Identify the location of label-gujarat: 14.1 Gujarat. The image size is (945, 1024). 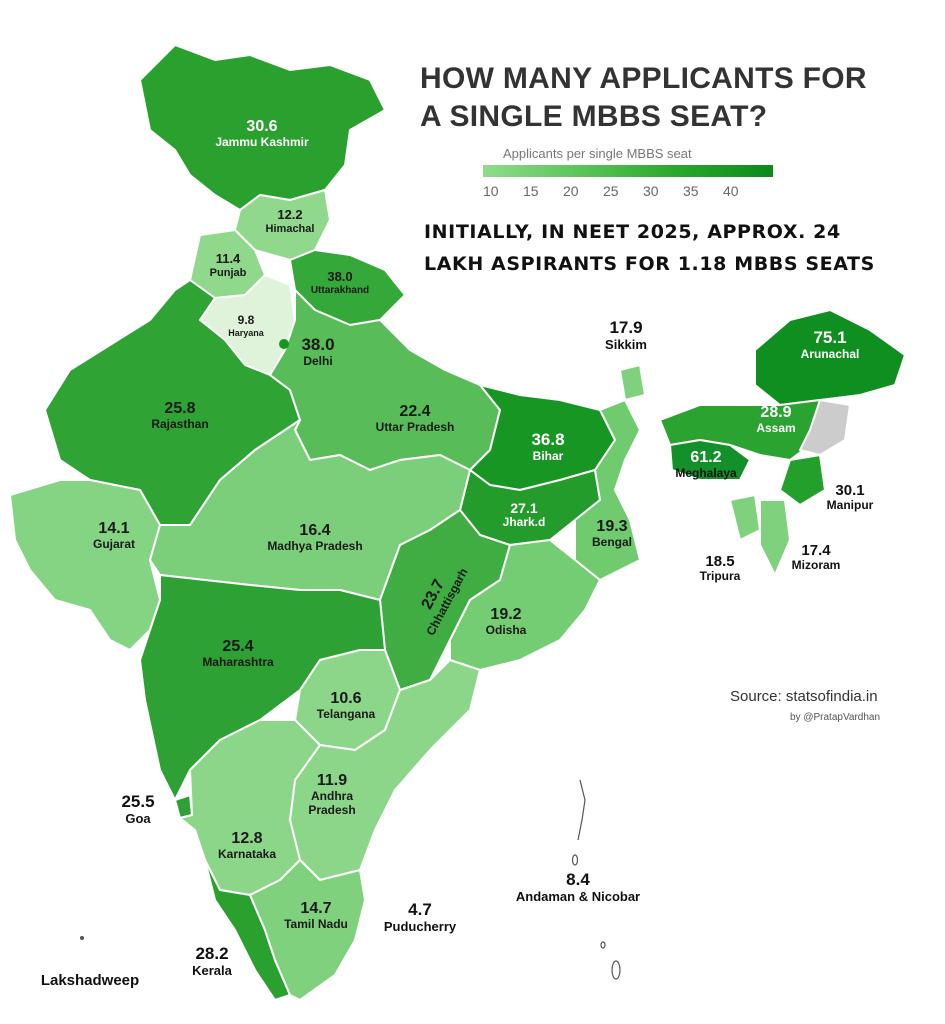
(114, 536).